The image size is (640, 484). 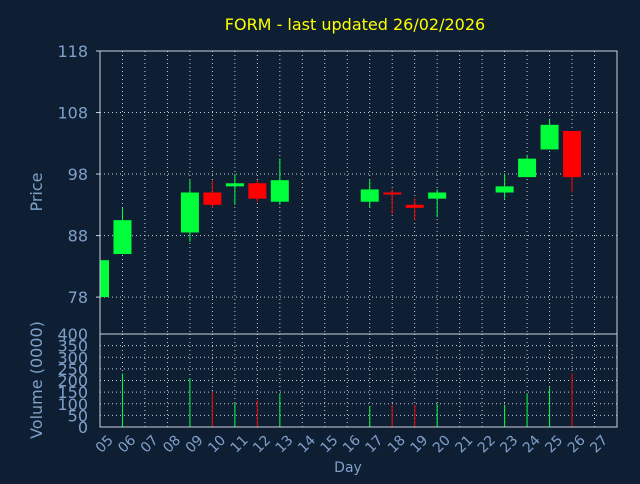 What do you see at coordinates (105, 444) in the screenshot?
I see `x-tick-label: 05` at bounding box center [105, 444].